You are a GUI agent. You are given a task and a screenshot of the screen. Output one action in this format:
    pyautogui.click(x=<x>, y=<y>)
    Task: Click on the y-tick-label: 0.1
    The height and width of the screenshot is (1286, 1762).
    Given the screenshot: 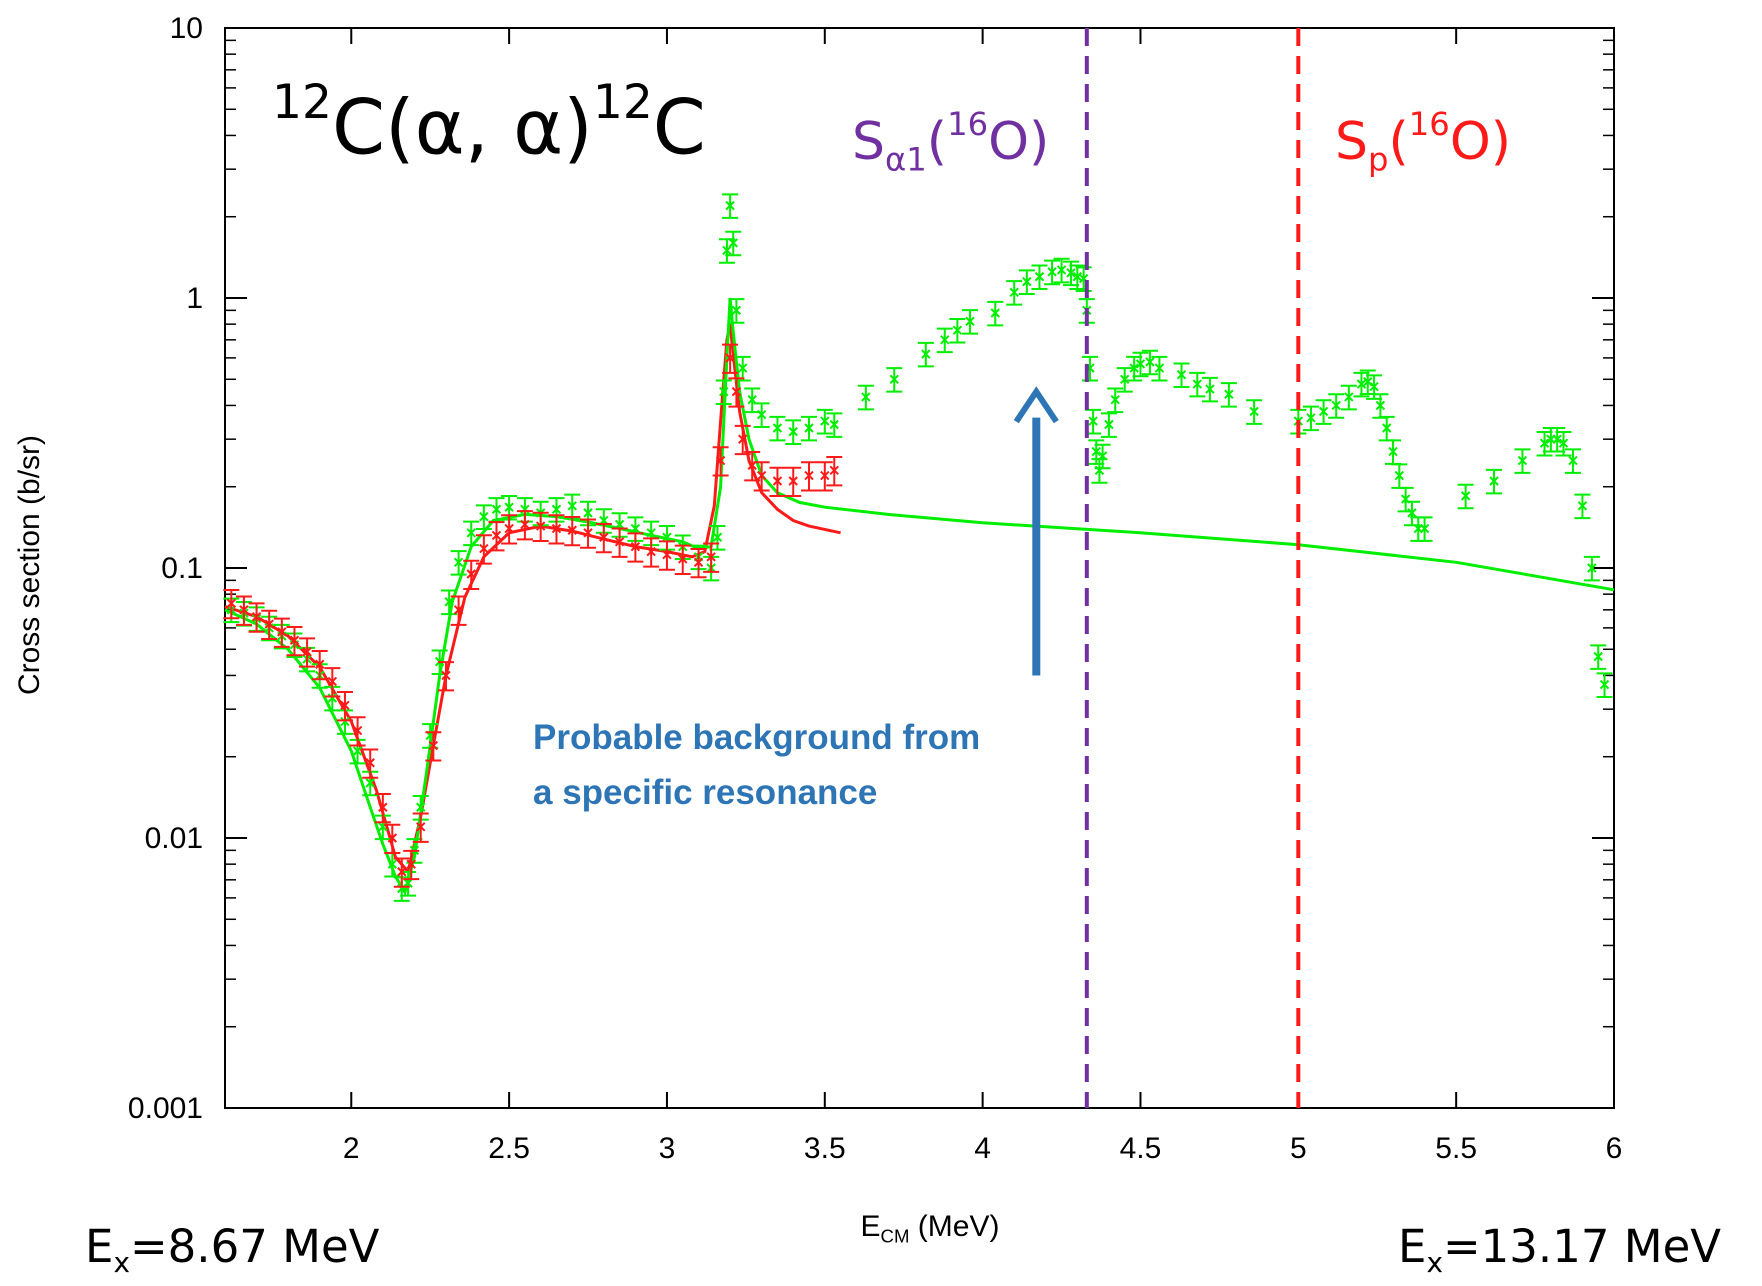 What is the action you would take?
    pyautogui.click(x=182, y=568)
    